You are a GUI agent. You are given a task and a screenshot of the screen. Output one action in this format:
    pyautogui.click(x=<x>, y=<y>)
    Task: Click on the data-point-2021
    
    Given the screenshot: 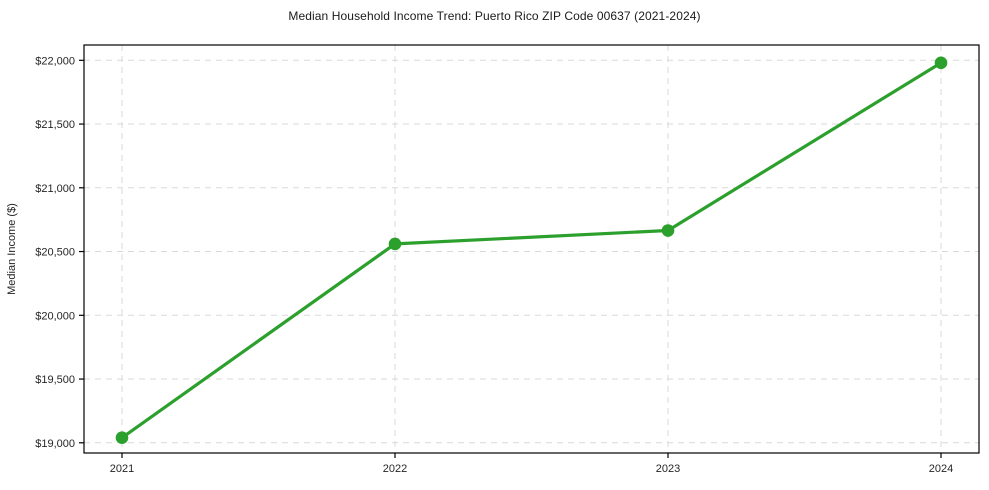 What is the action you would take?
    pyautogui.click(x=122, y=438)
    